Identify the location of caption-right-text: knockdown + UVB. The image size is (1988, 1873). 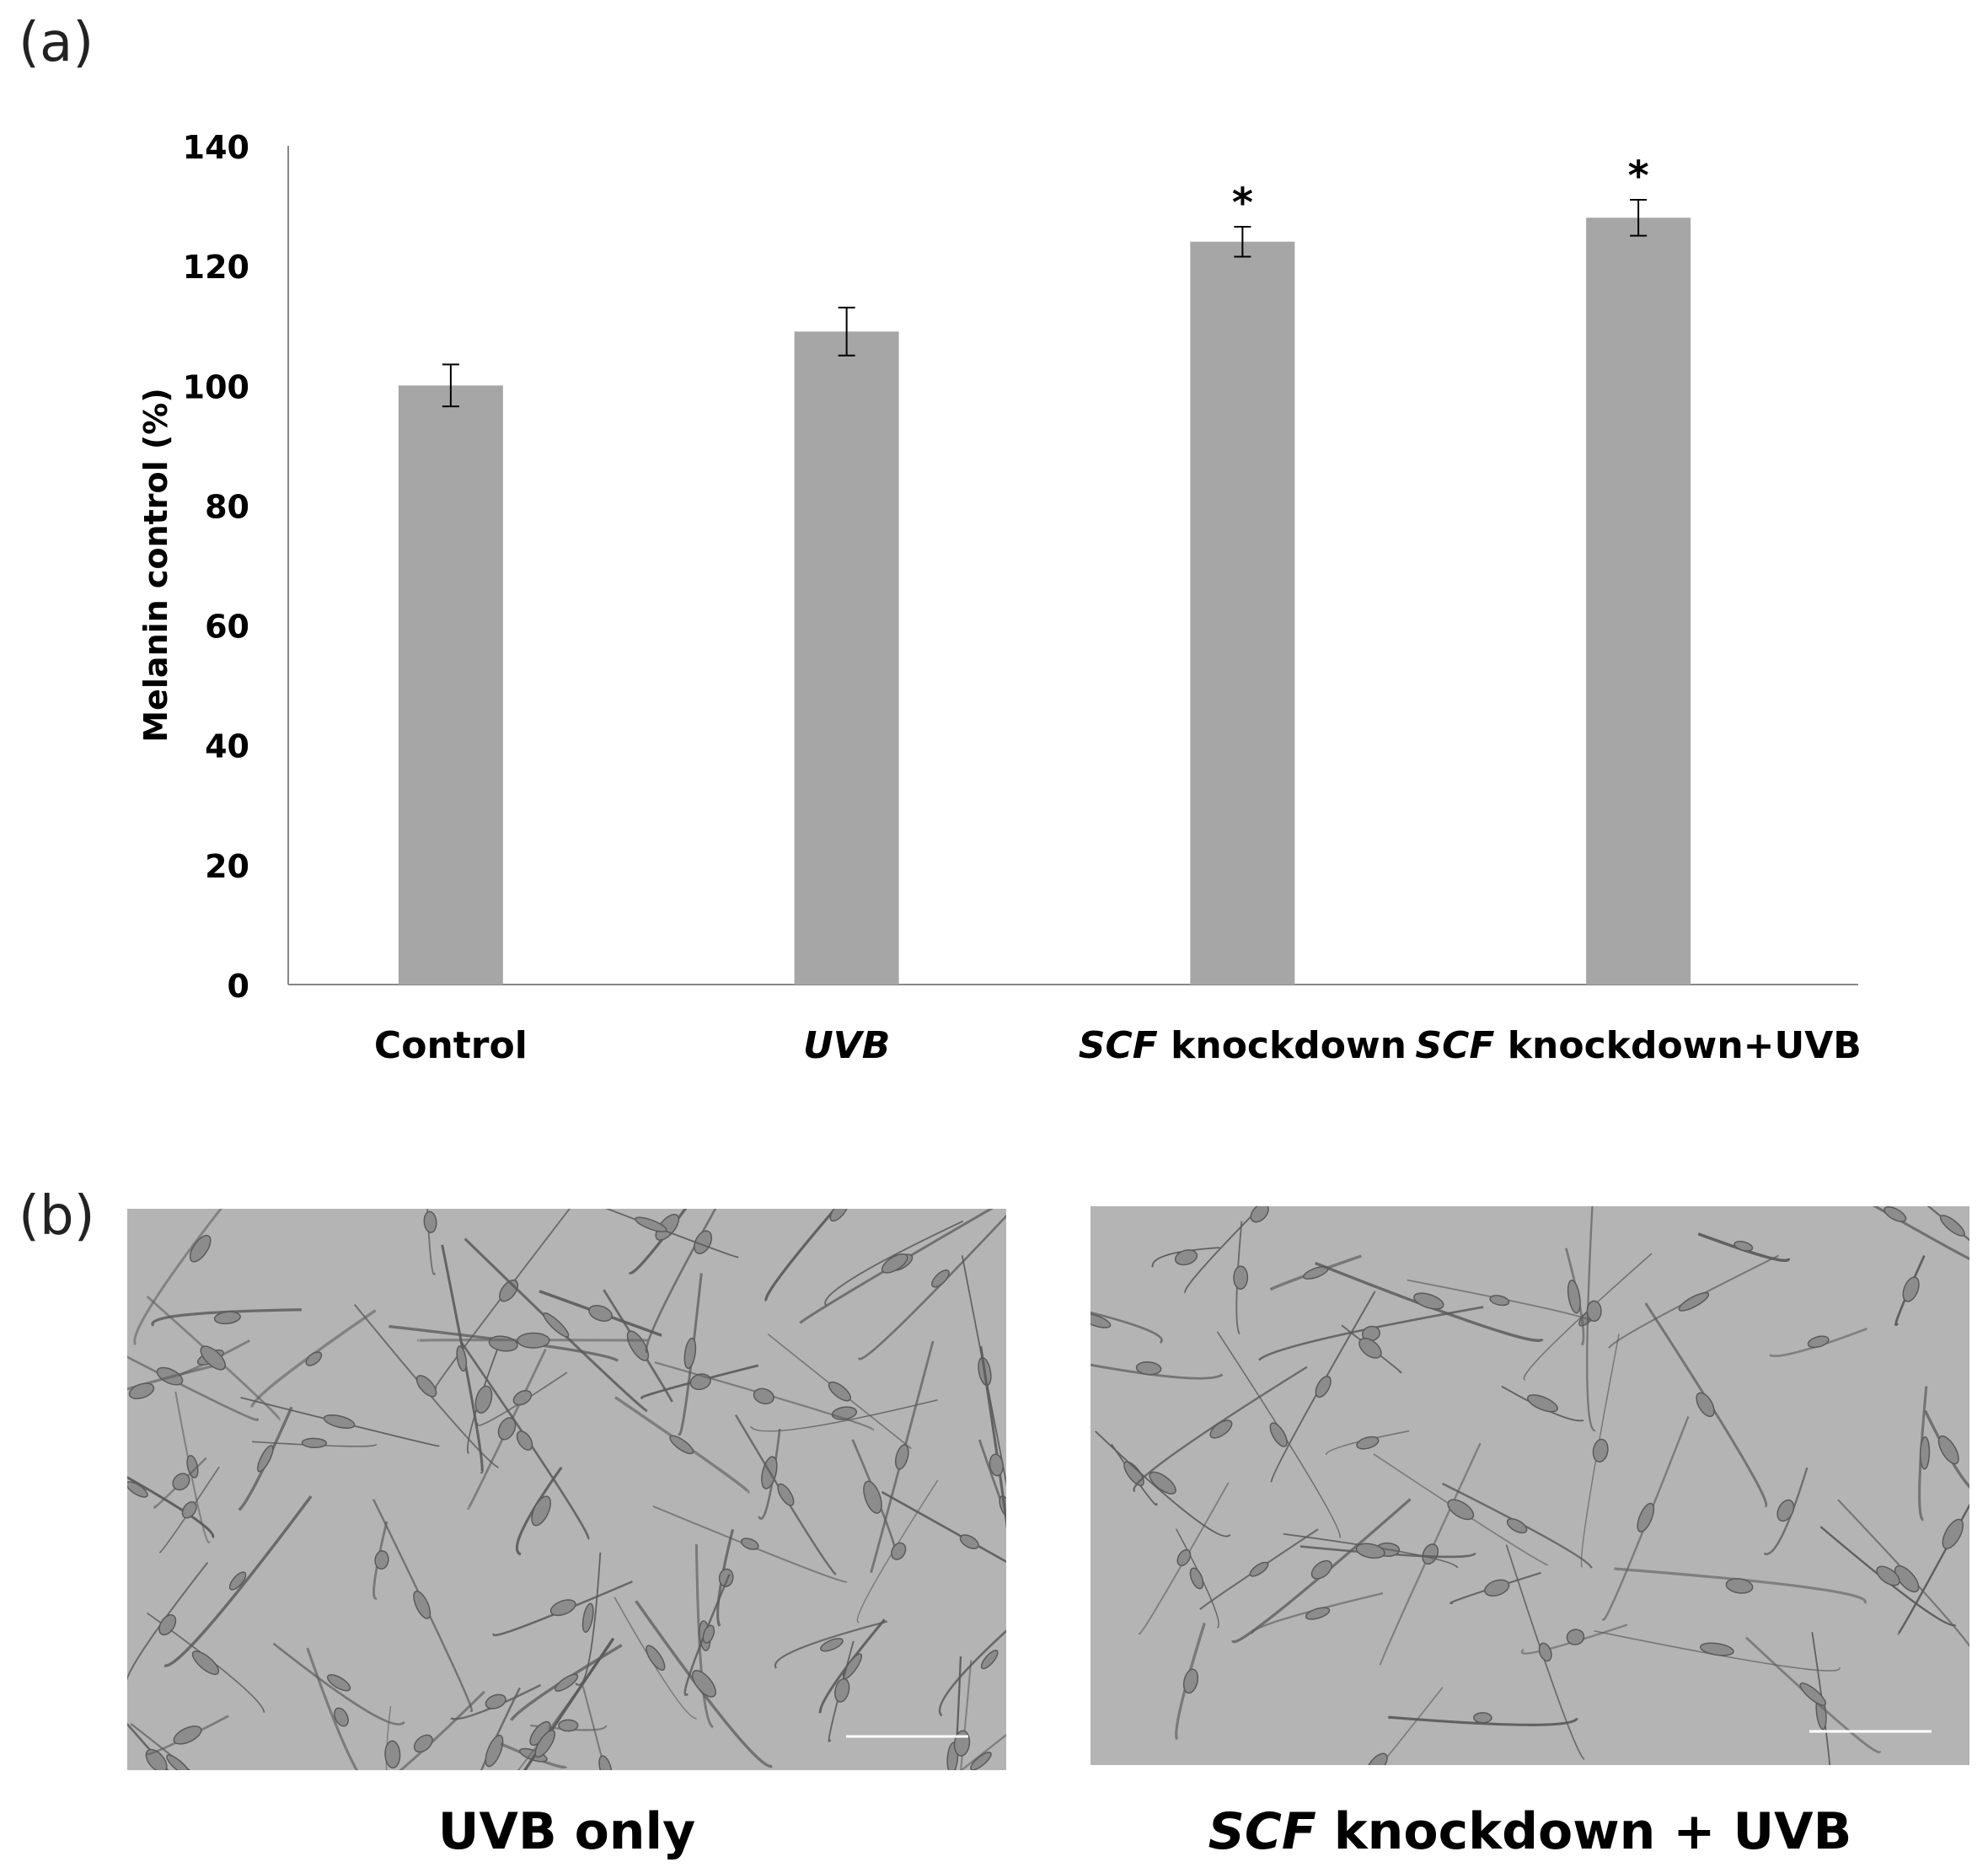
(1584, 1831).